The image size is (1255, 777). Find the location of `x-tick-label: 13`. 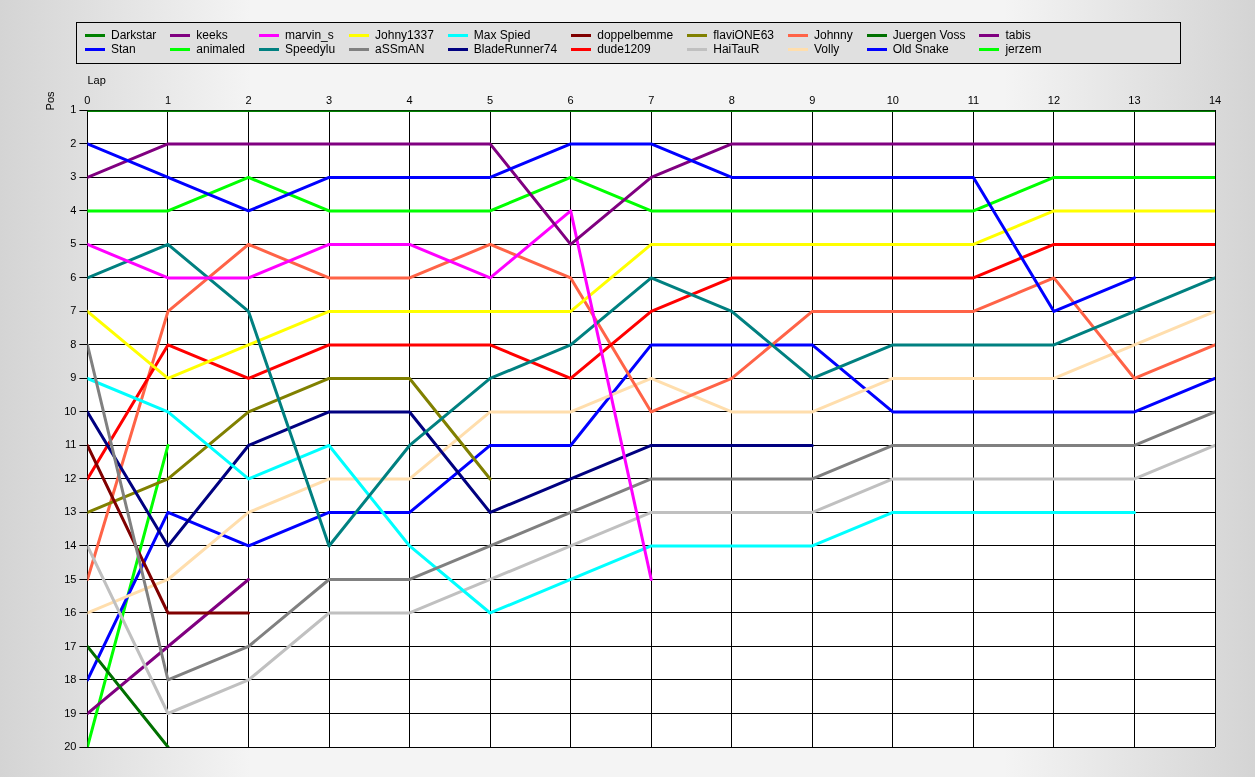

x-tick-label: 13 is located at coordinates (1134, 99).